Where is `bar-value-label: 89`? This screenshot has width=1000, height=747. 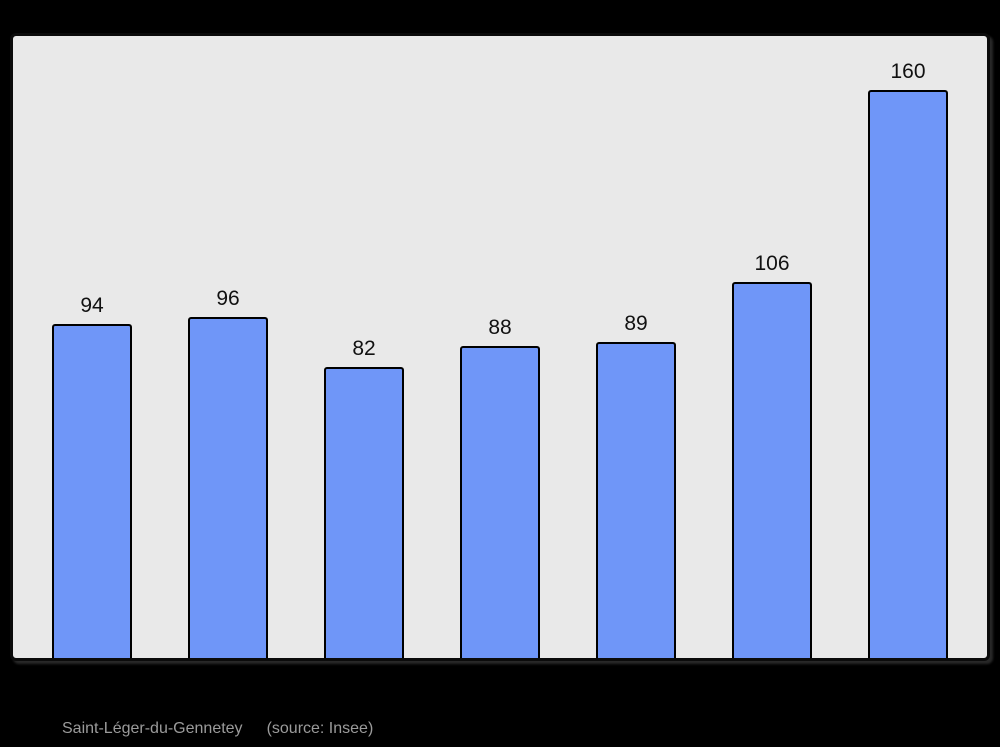 bar-value-label: 89 is located at coordinates (636, 323).